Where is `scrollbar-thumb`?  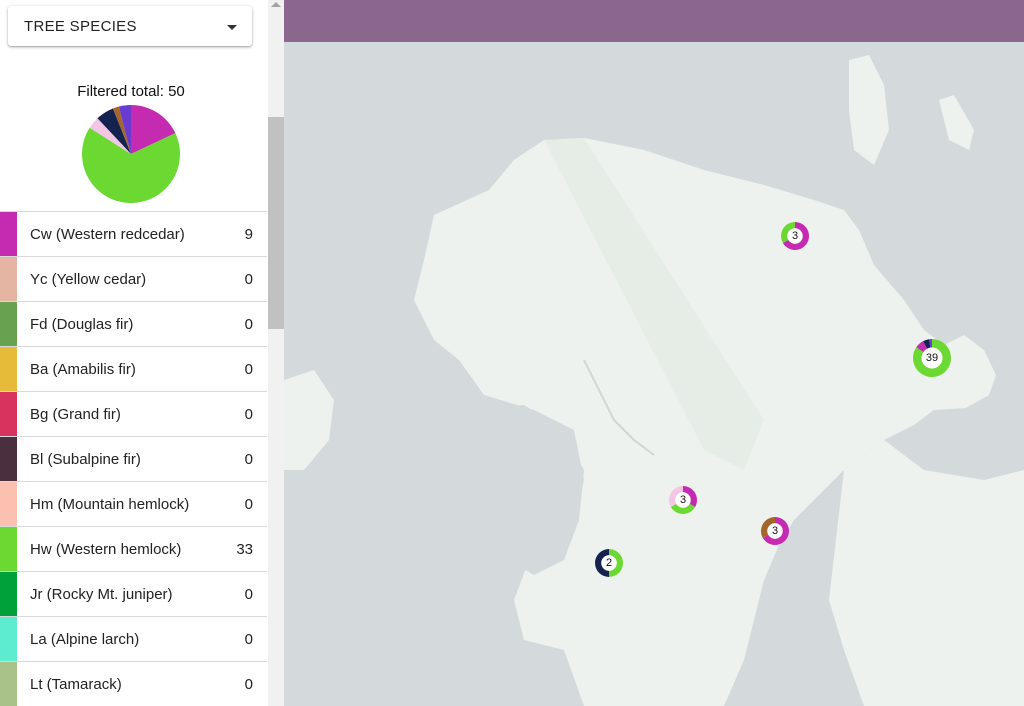 scrollbar-thumb is located at coordinates (276, 223).